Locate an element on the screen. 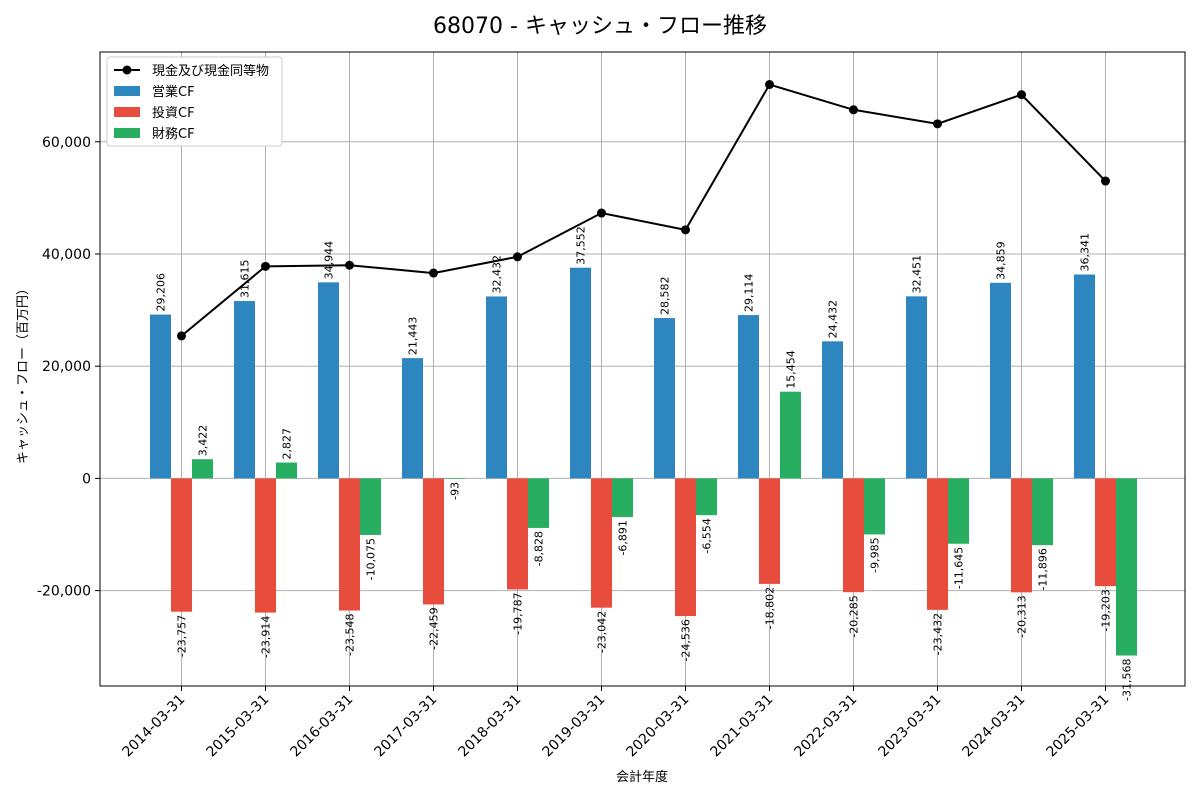  bar-value-label: -23,548 is located at coordinates (350, 635).